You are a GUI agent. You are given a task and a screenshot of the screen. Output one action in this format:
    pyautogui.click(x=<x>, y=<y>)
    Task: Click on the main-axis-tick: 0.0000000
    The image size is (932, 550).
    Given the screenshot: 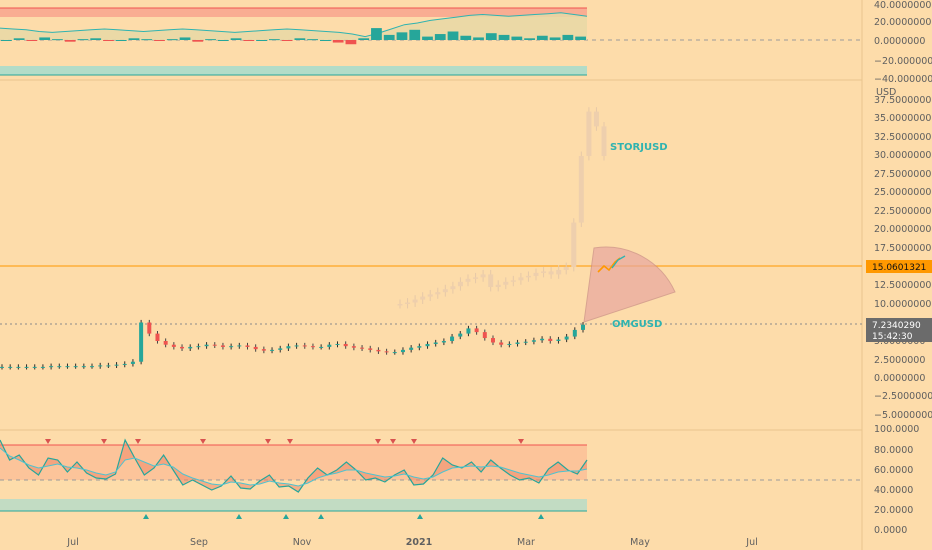 What is the action you would take?
    pyautogui.click(x=899, y=378)
    